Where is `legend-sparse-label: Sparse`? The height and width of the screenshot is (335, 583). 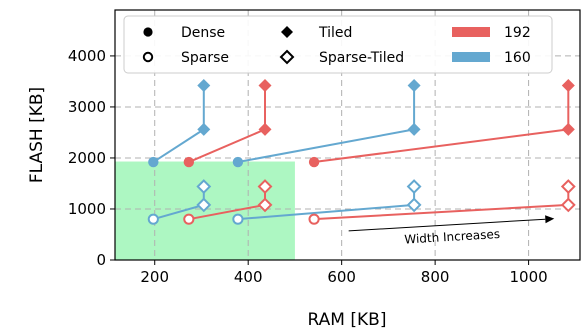
legend-sparse-label: Sparse is located at coordinates (205, 58).